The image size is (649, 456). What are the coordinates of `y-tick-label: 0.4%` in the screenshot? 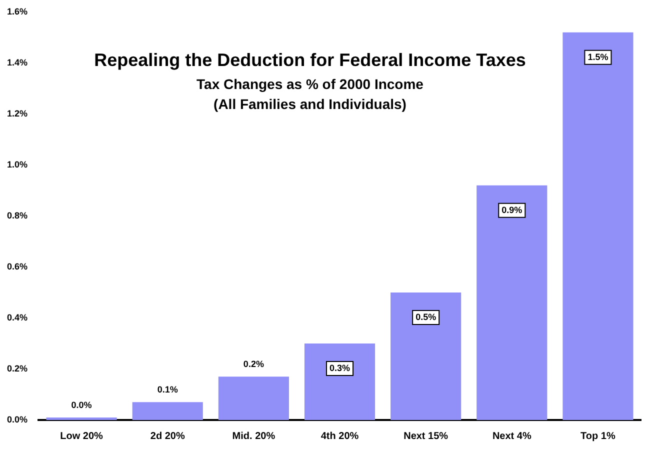 It's located at (17, 317).